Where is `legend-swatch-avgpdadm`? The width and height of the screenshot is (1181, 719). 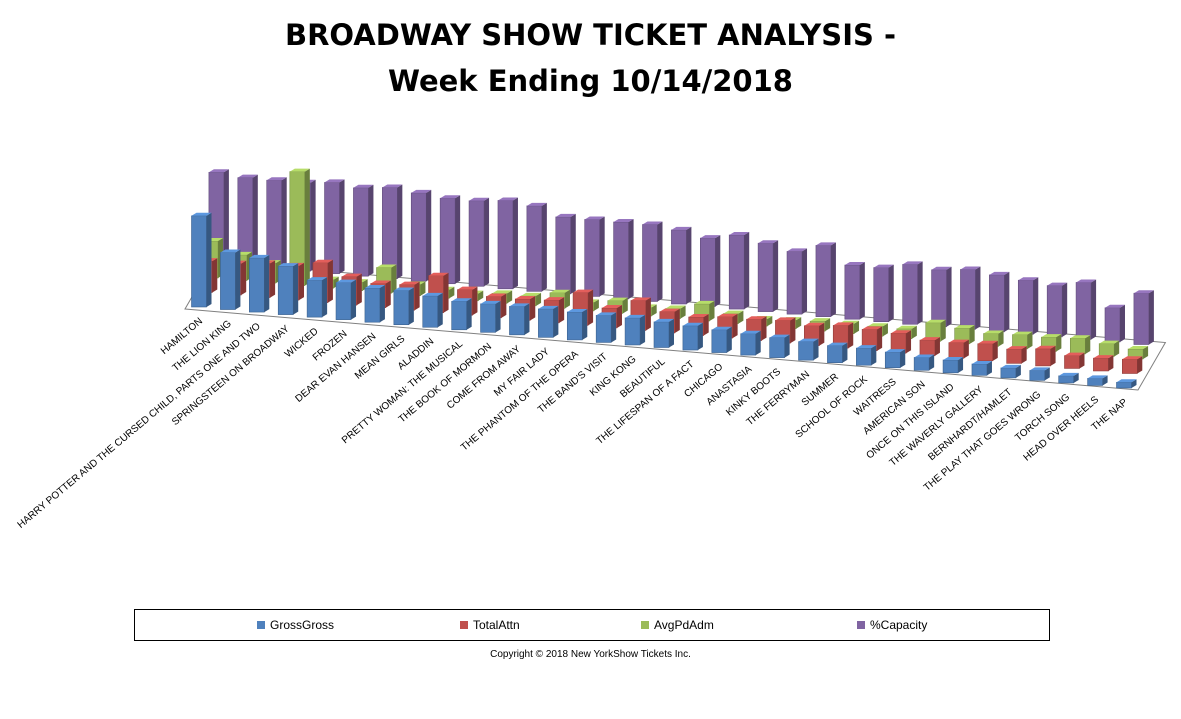
legend-swatch-avgpdadm is located at coordinates (645, 625).